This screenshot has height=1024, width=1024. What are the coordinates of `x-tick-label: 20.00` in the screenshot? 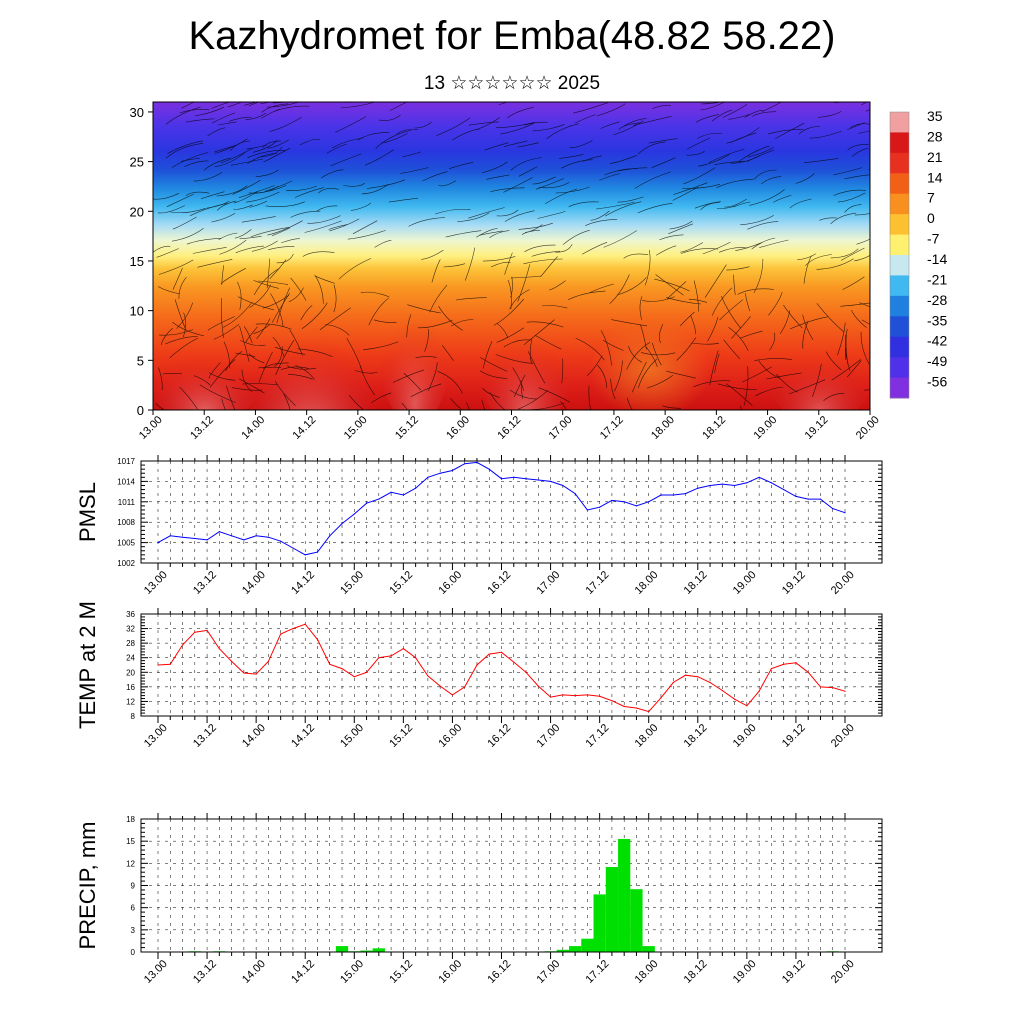 It's located at (868, 428).